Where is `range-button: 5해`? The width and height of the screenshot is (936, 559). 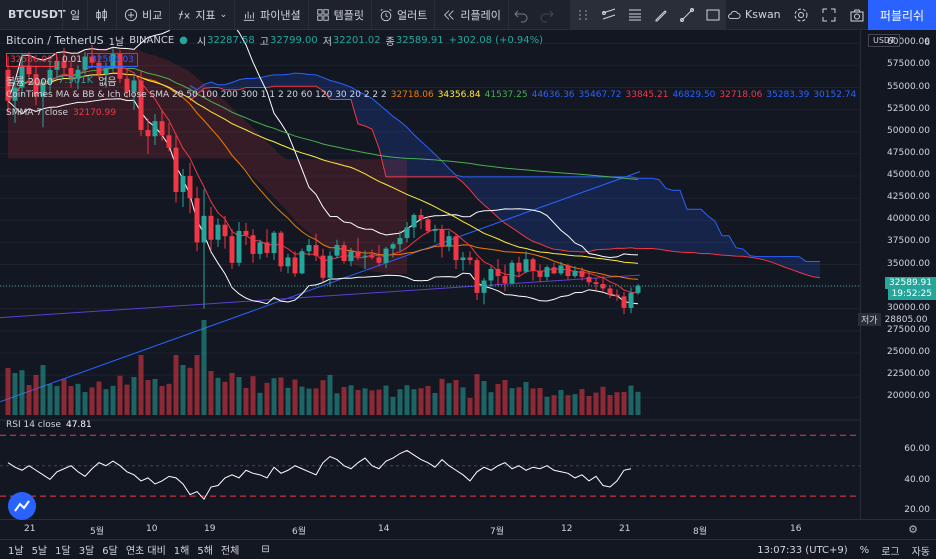 range-button: 5해 is located at coordinates (205, 551).